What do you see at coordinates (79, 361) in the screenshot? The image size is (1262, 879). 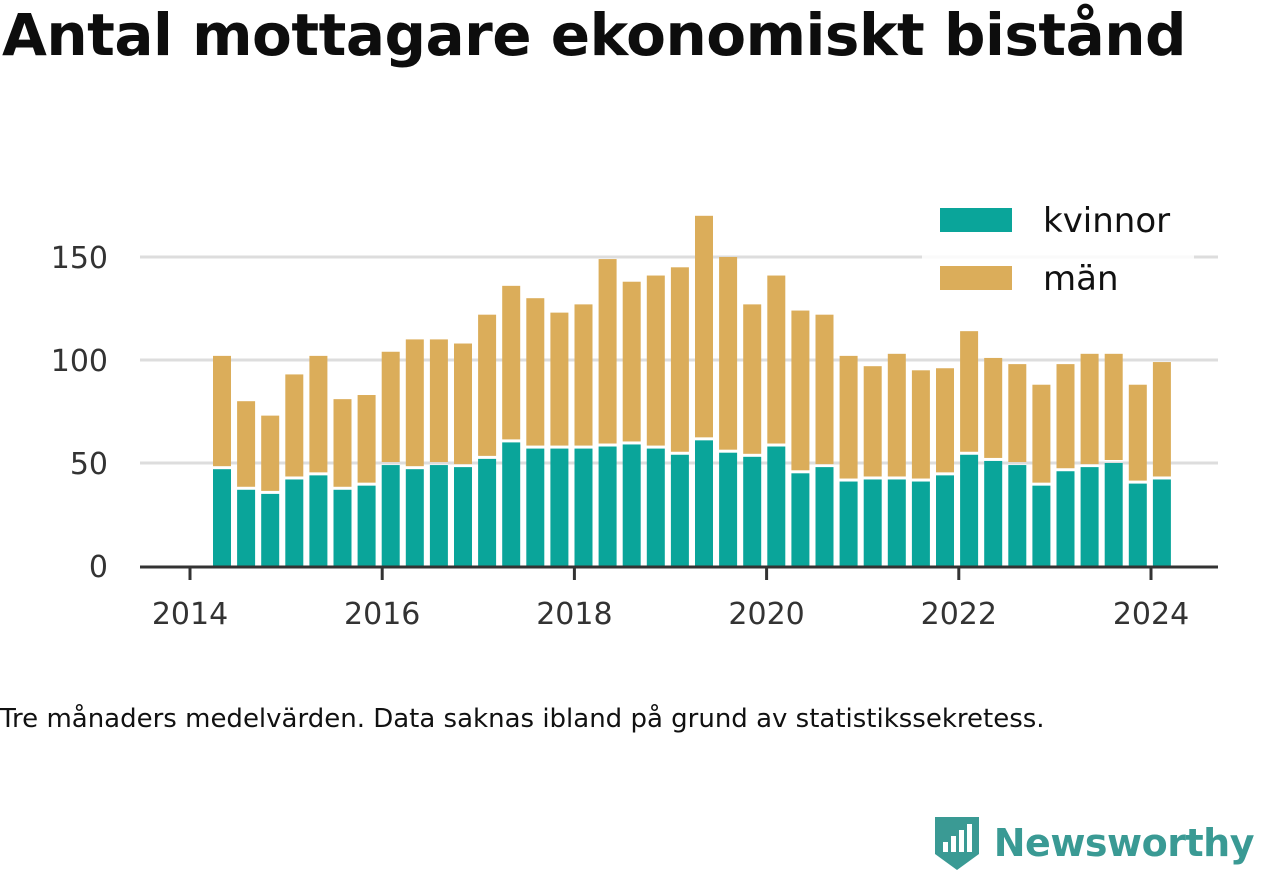 I see `y-tick-label: 100` at bounding box center [79, 361].